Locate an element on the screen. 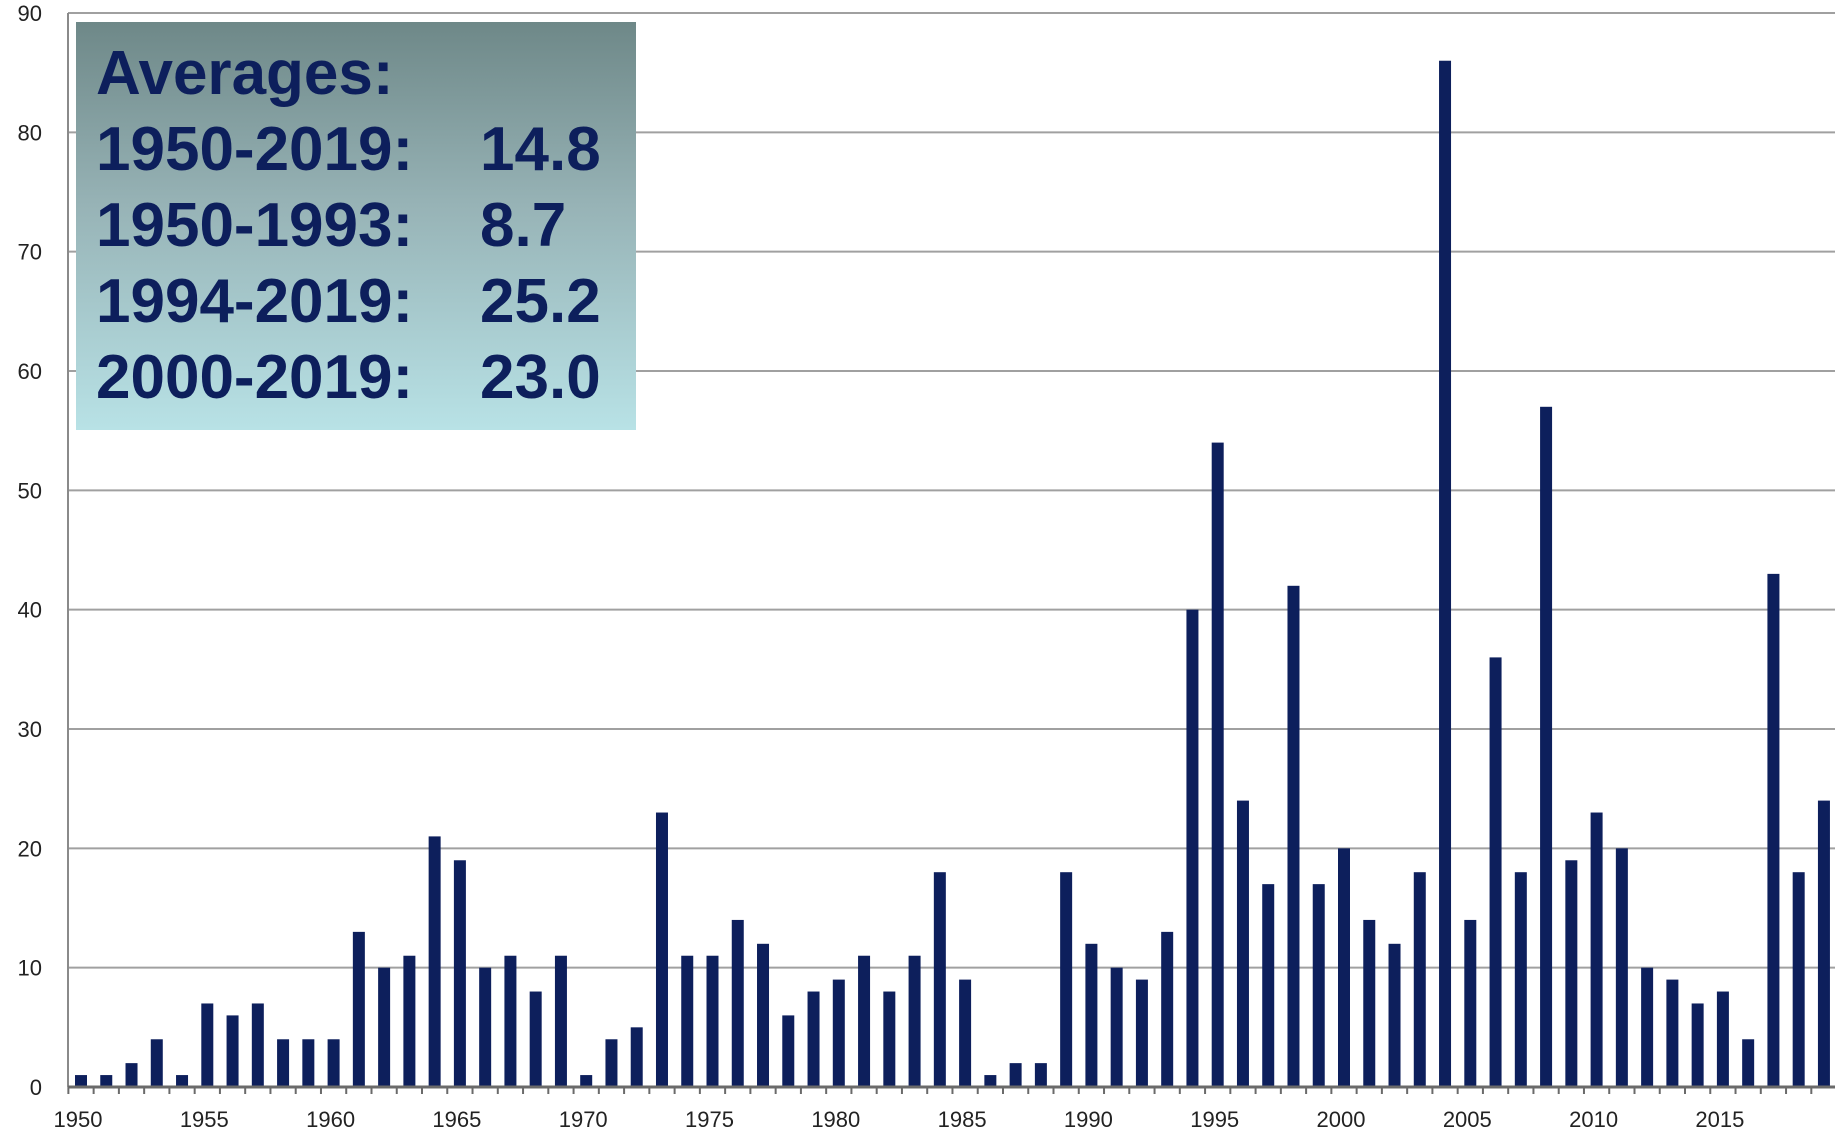  y-tick-label: 80 is located at coordinates (30, 132).